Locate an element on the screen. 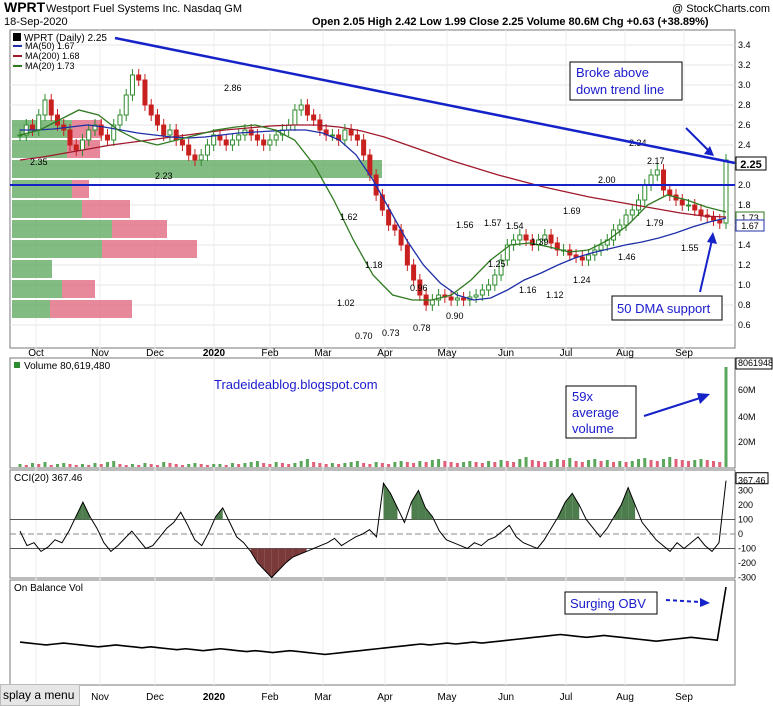 Image resolution: width=773 pixels, height=706 pixels. x-tick-label-bottom: Jun is located at coordinates (506, 697).